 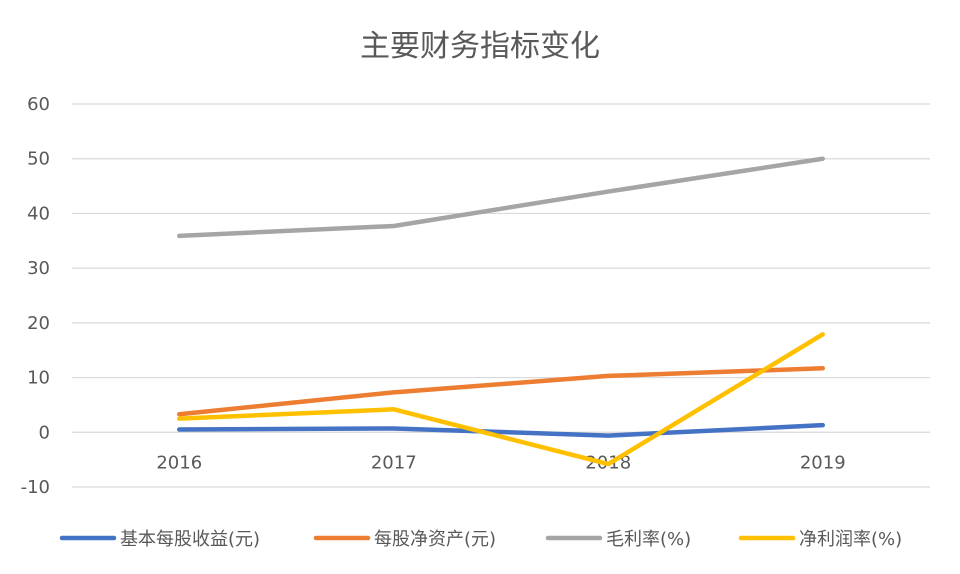 I want to click on x-tick-label: 2019, so click(x=823, y=462).